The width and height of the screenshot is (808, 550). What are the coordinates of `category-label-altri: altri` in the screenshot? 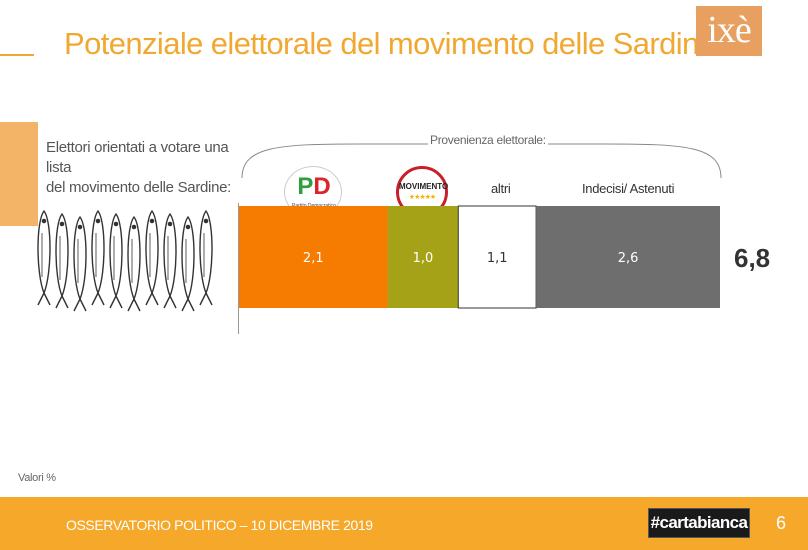 It's located at (501, 188).